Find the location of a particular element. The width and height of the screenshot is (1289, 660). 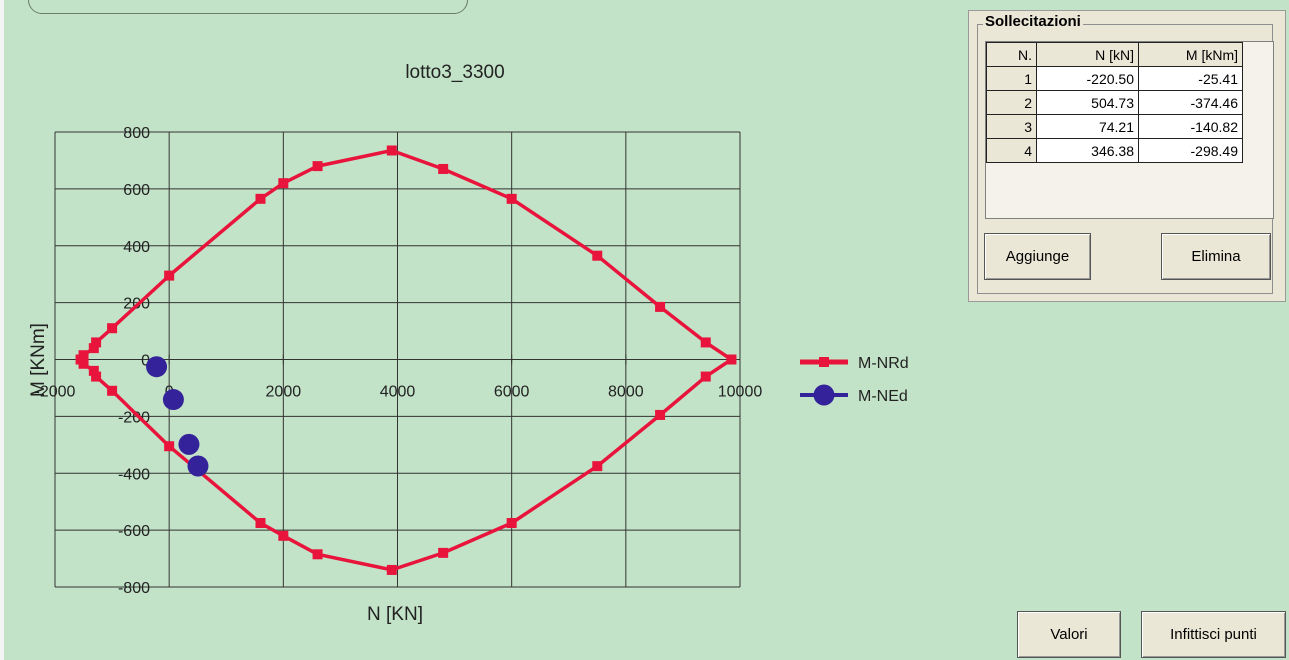

table-row: 1 -220.50 -25.41 is located at coordinates (1114, 78).